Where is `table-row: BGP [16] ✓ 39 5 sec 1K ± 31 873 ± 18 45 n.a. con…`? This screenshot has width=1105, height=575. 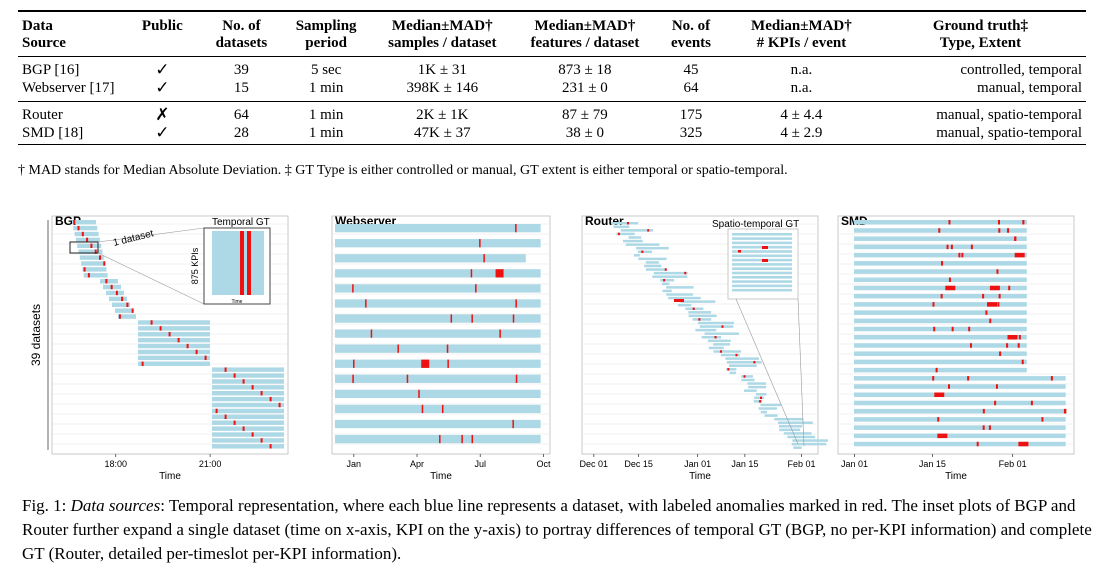 table-row: BGP [16] ✓ 39 5 sec 1K ± 31 873 ± 18 45 n.a. con… is located at coordinates (552, 68).